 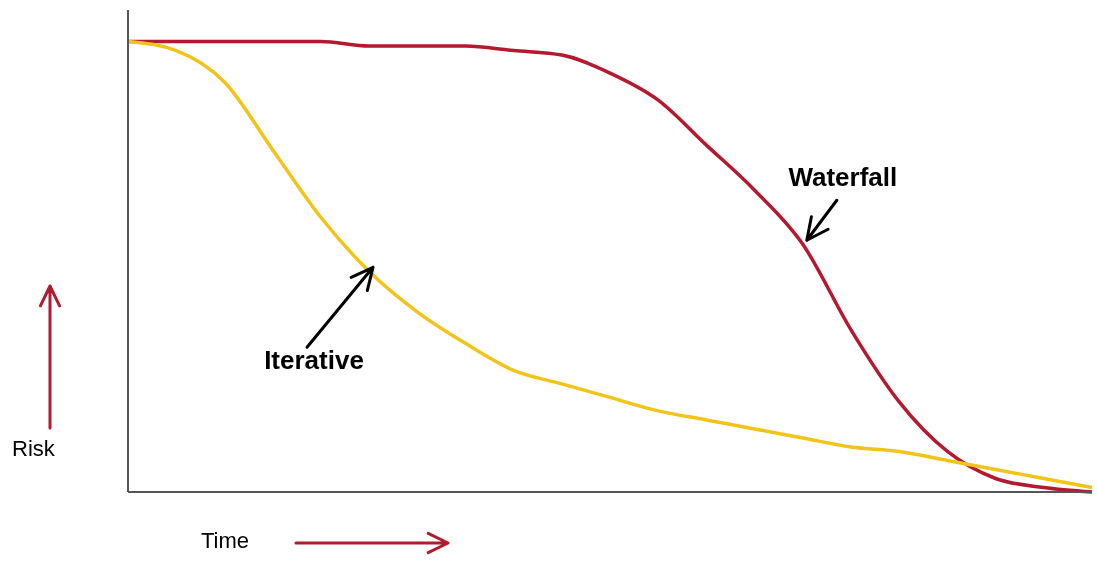 What do you see at coordinates (843, 177) in the screenshot?
I see `series-label: Waterfall` at bounding box center [843, 177].